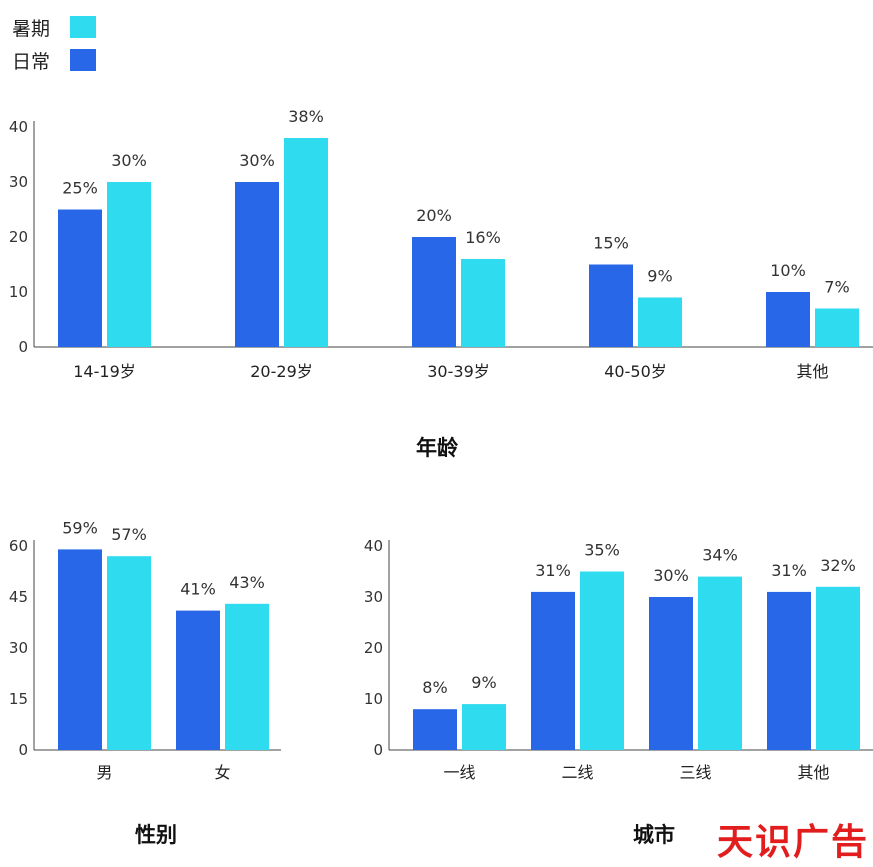 The image size is (873, 867). What do you see at coordinates (18, 546) in the screenshot?
I see `y-tick-label: 60` at bounding box center [18, 546].